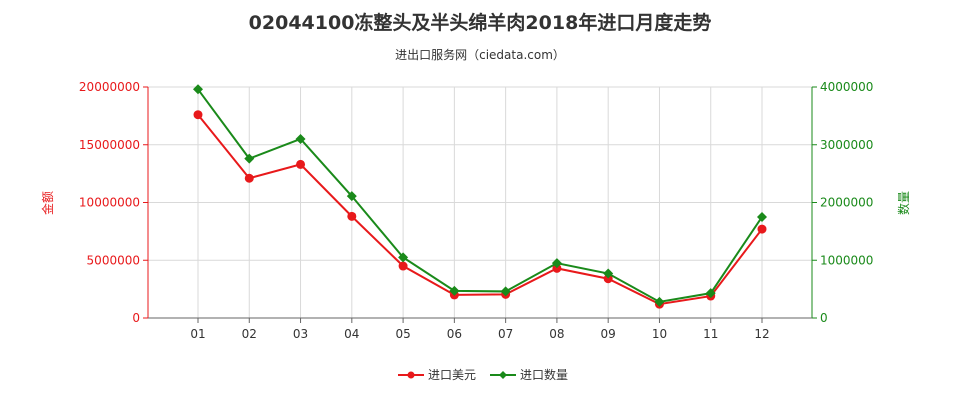  I want to click on chart-title: 02044100冻整头及半头绵羊肉2018年进口月度走势, so click(480, 23).